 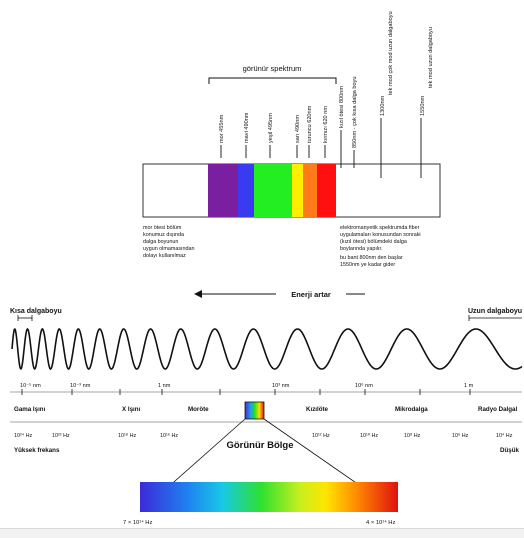 I want to click on label-1300-desc: tek mod çok mod uzun dalgaboyu, so click(x=391, y=53).